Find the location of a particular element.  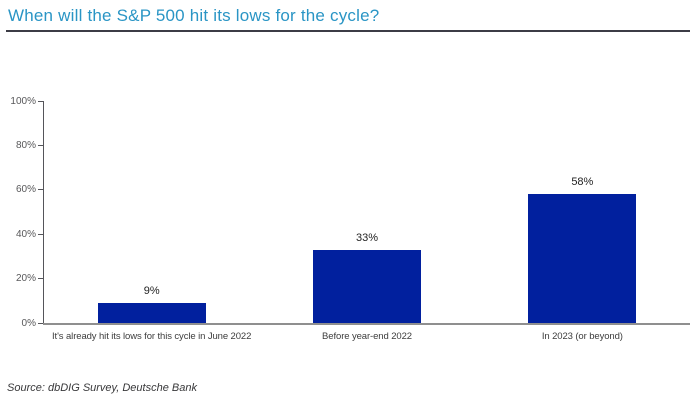

source-note: Source: dbDIG Survey, Deutsche Bank is located at coordinates (102, 388).